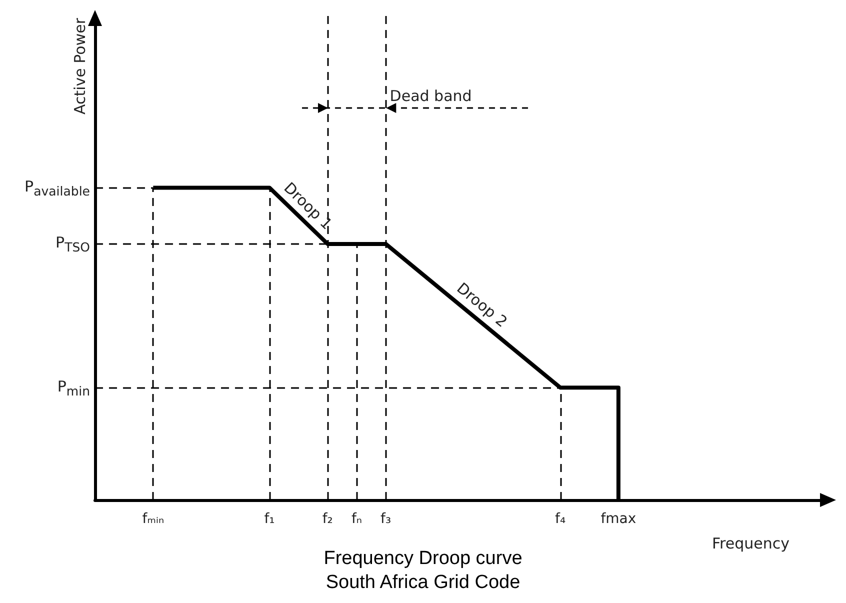 This screenshot has height=603, width=846. Describe the element at coordinates (386, 519) in the screenshot. I see `x-tick-label: f₃` at that location.